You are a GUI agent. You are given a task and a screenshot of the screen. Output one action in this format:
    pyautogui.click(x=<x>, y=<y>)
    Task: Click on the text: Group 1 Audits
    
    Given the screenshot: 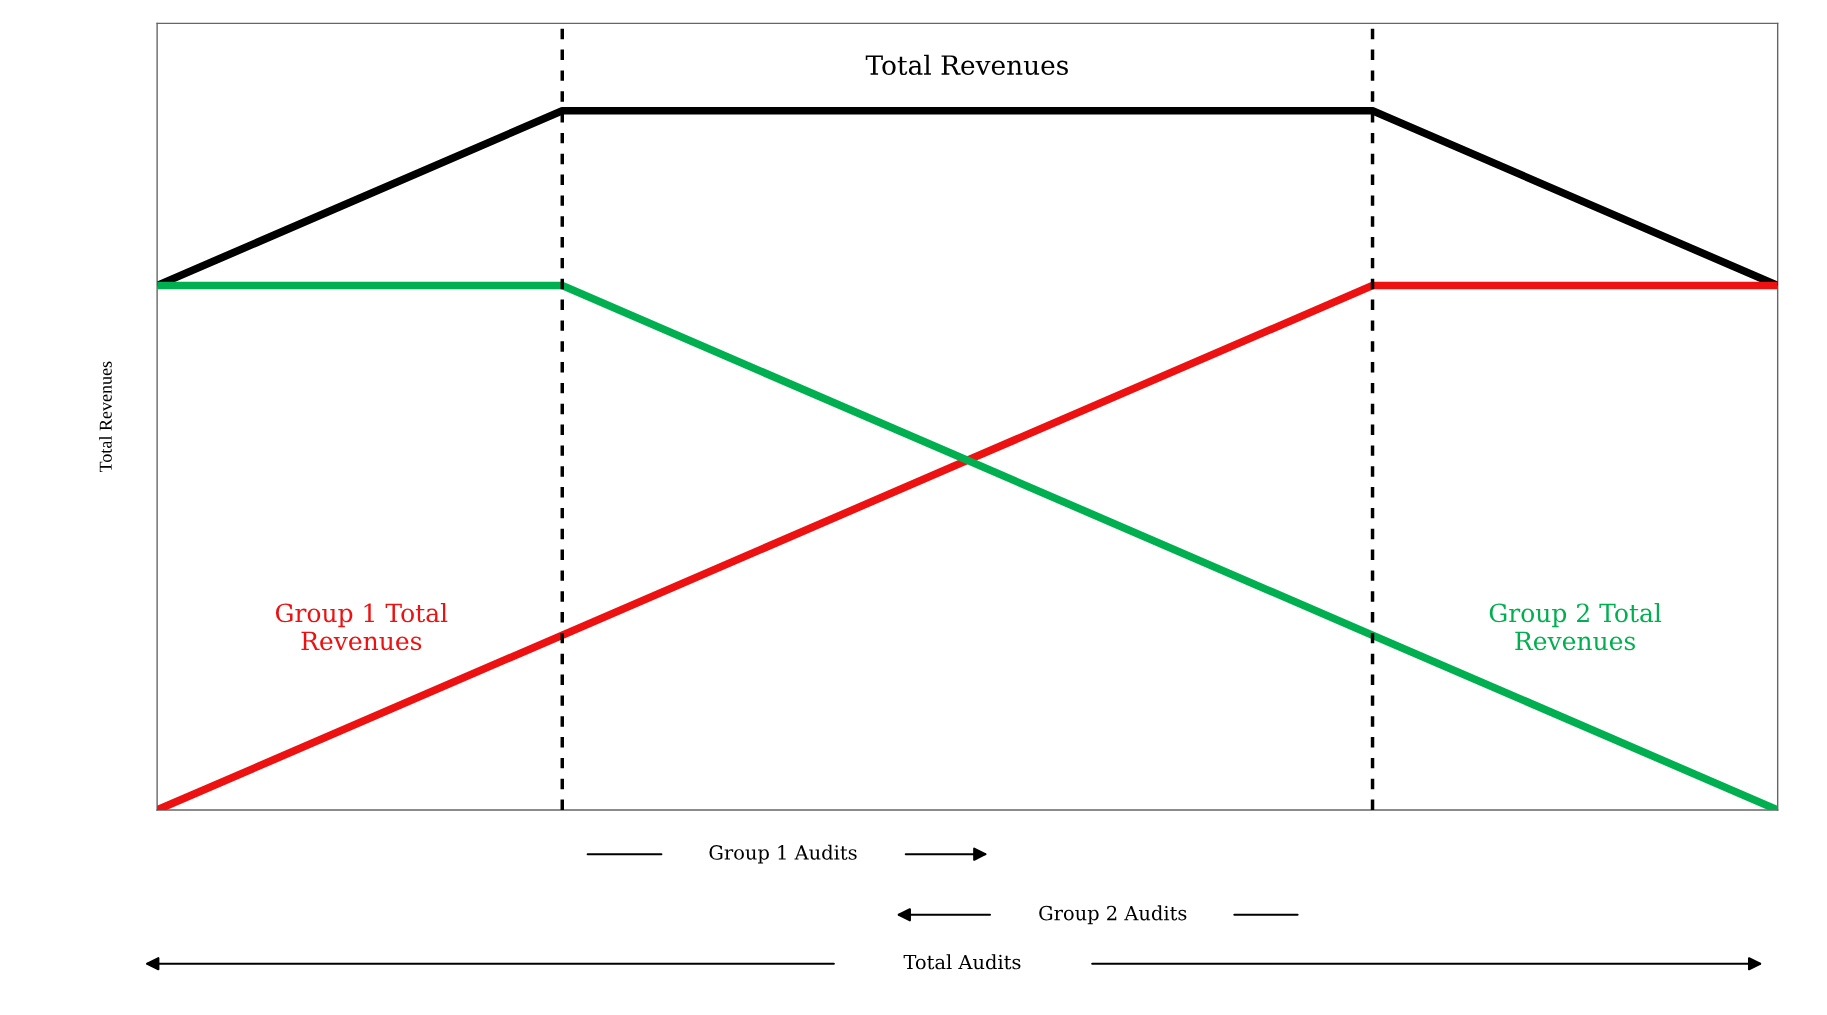 What is the action you would take?
    pyautogui.click(x=783, y=854)
    